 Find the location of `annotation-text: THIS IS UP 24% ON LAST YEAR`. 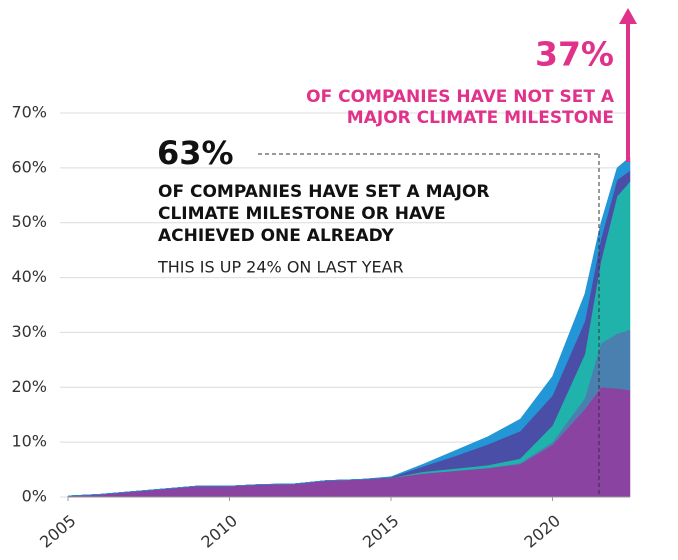

annotation-text: THIS IS UP 24% ON LAST YEAR is located at coordinates (280, 267).